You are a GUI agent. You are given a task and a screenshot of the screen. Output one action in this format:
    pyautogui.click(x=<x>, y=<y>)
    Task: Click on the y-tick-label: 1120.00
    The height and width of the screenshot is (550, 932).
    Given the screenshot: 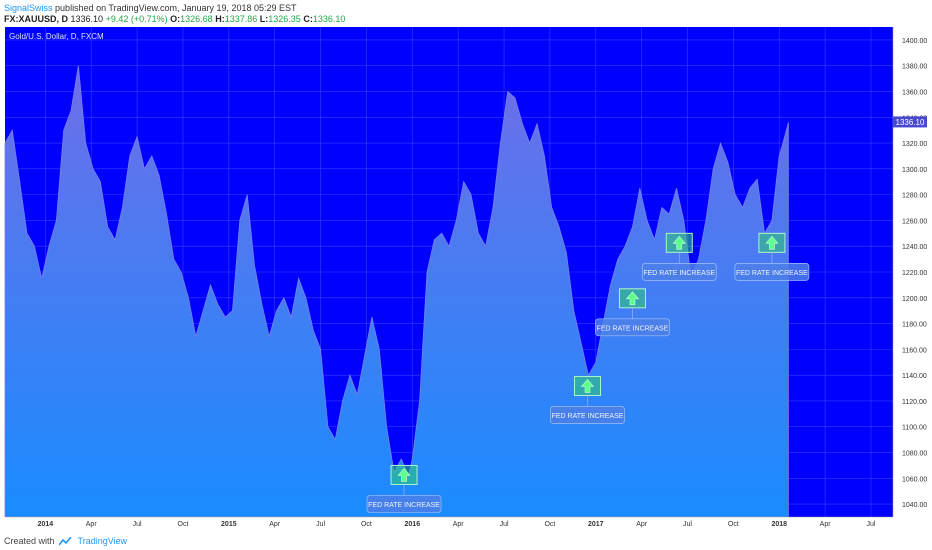 What is the action you would take?
    pyautogui.click(x=914, y=402)
    